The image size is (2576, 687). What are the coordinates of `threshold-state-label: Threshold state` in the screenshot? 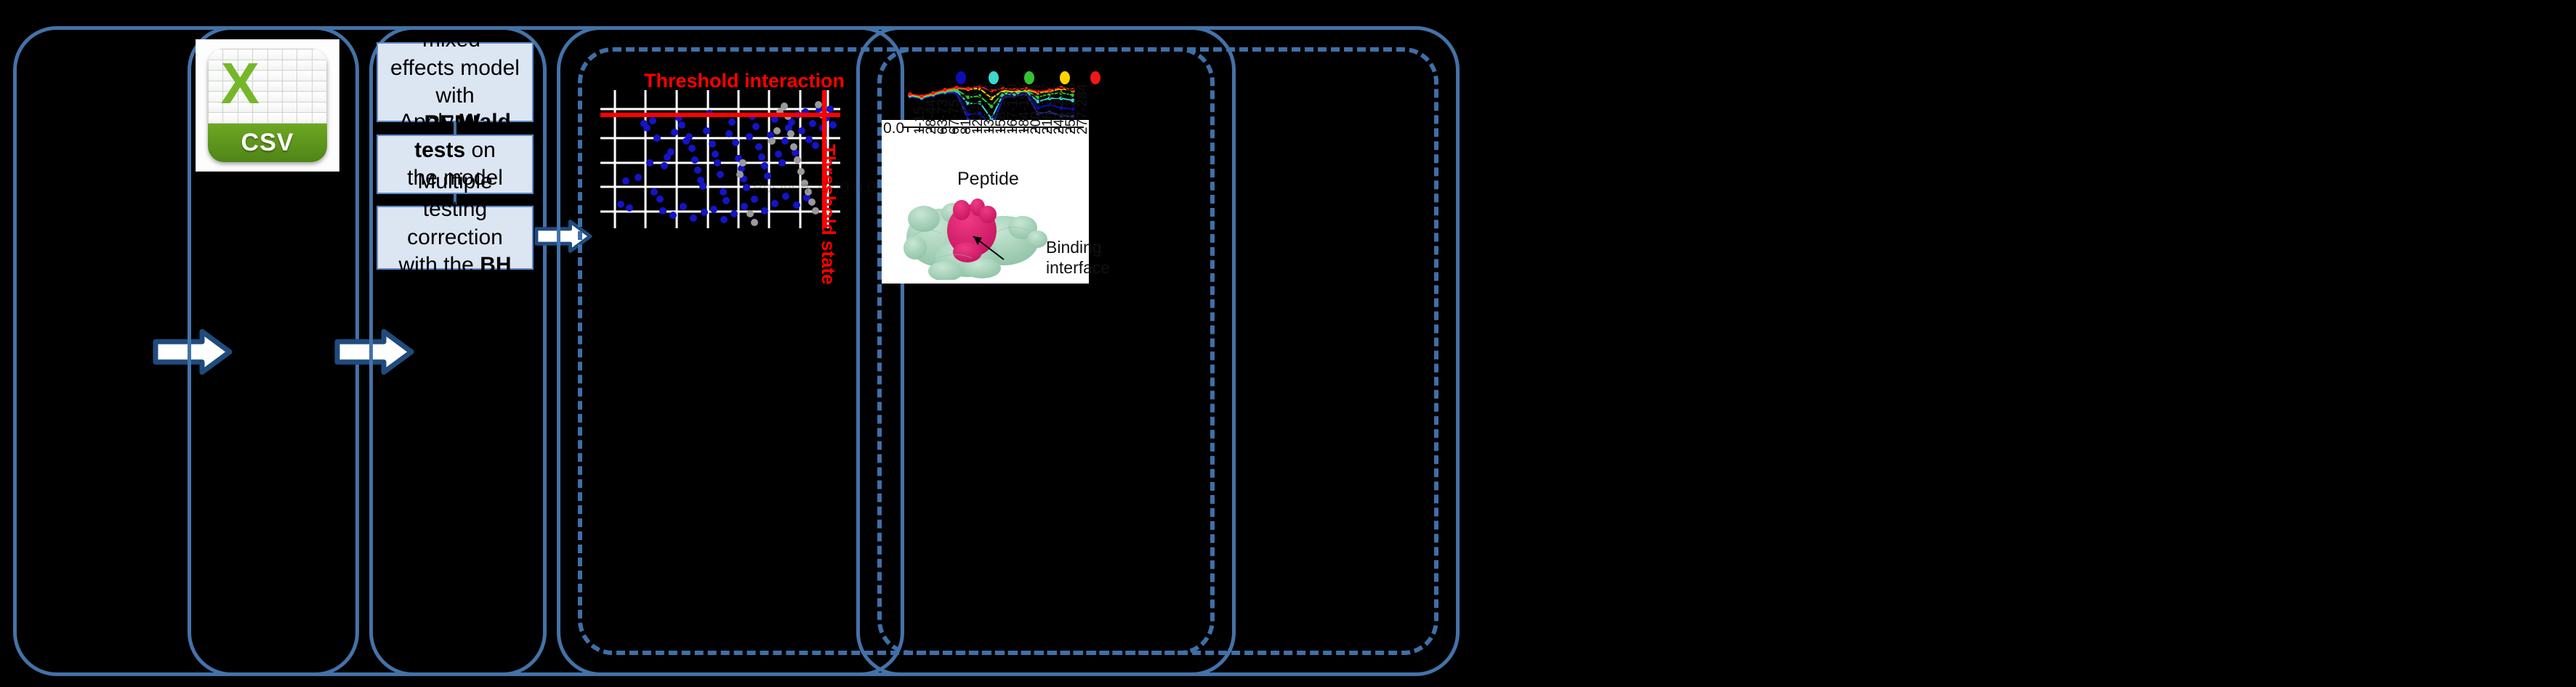 It's located at (829, 214).